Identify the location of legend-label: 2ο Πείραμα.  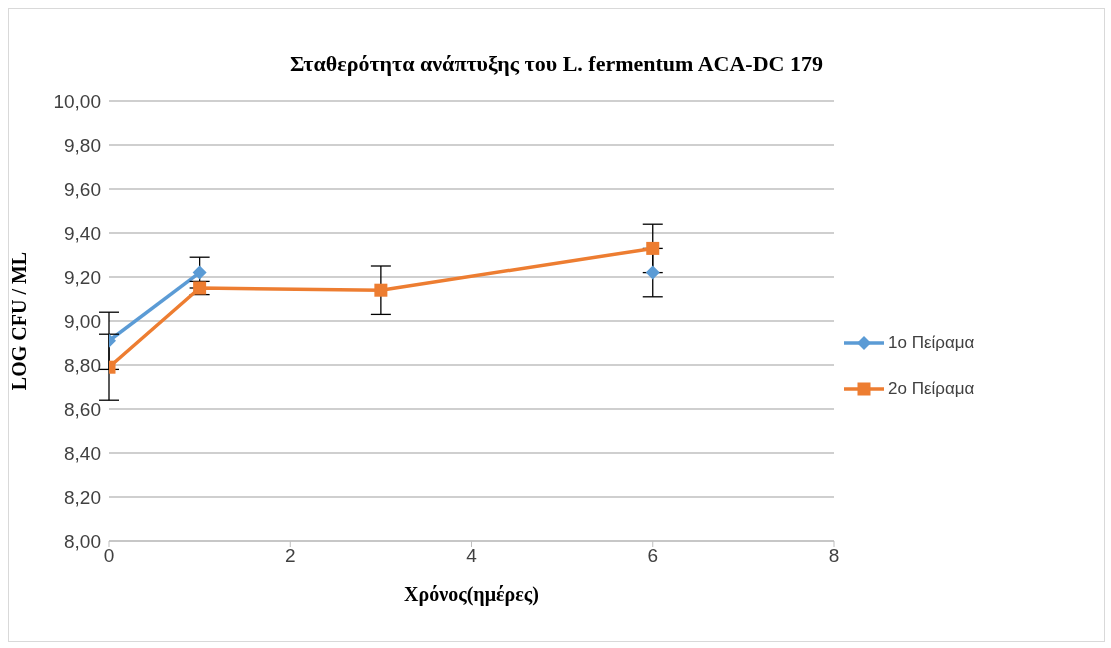
(931, 389).